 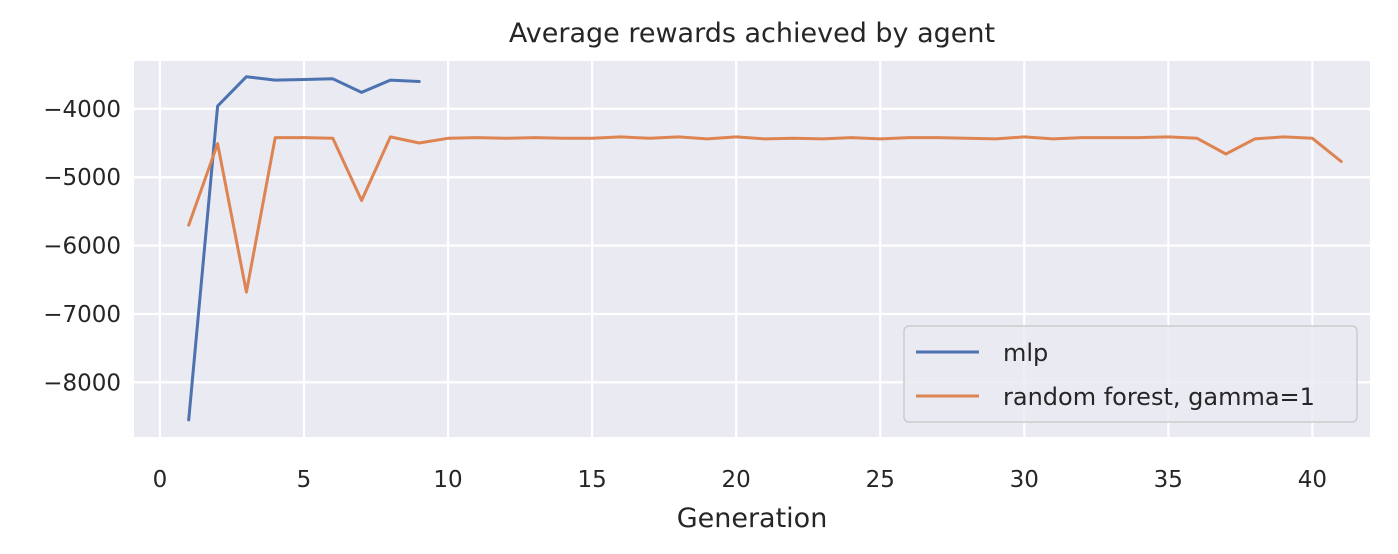 I want to click on legend-box, so click(x=1130, y=374).